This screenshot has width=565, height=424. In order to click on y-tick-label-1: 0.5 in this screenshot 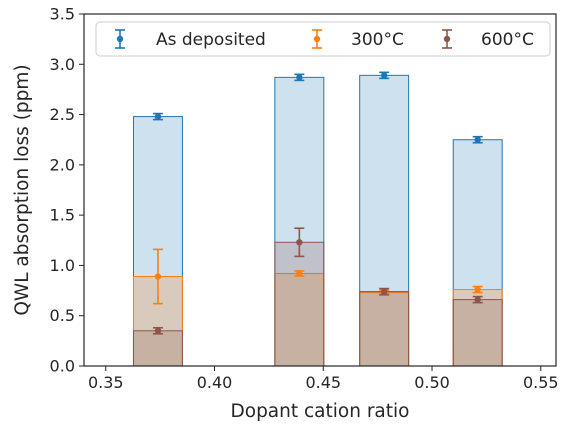, I will do `click(62, 315)`.